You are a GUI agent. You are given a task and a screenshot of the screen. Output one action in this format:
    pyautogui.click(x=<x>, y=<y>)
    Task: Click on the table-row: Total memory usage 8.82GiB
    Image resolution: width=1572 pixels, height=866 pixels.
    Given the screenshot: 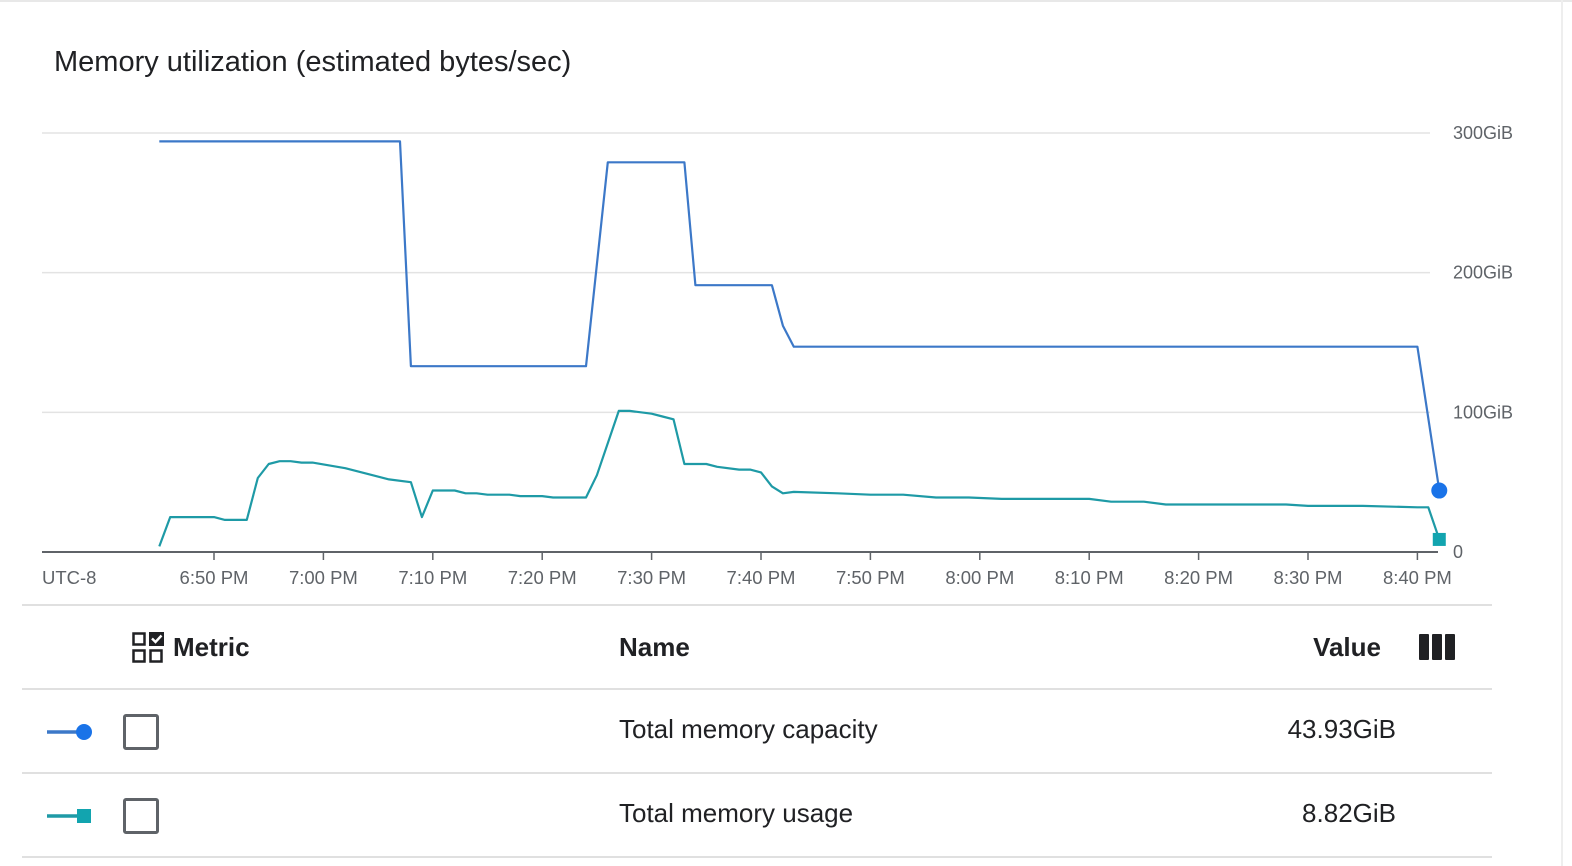 What is the action you would take?
    pyautogui.click(x=757, y=816)
    